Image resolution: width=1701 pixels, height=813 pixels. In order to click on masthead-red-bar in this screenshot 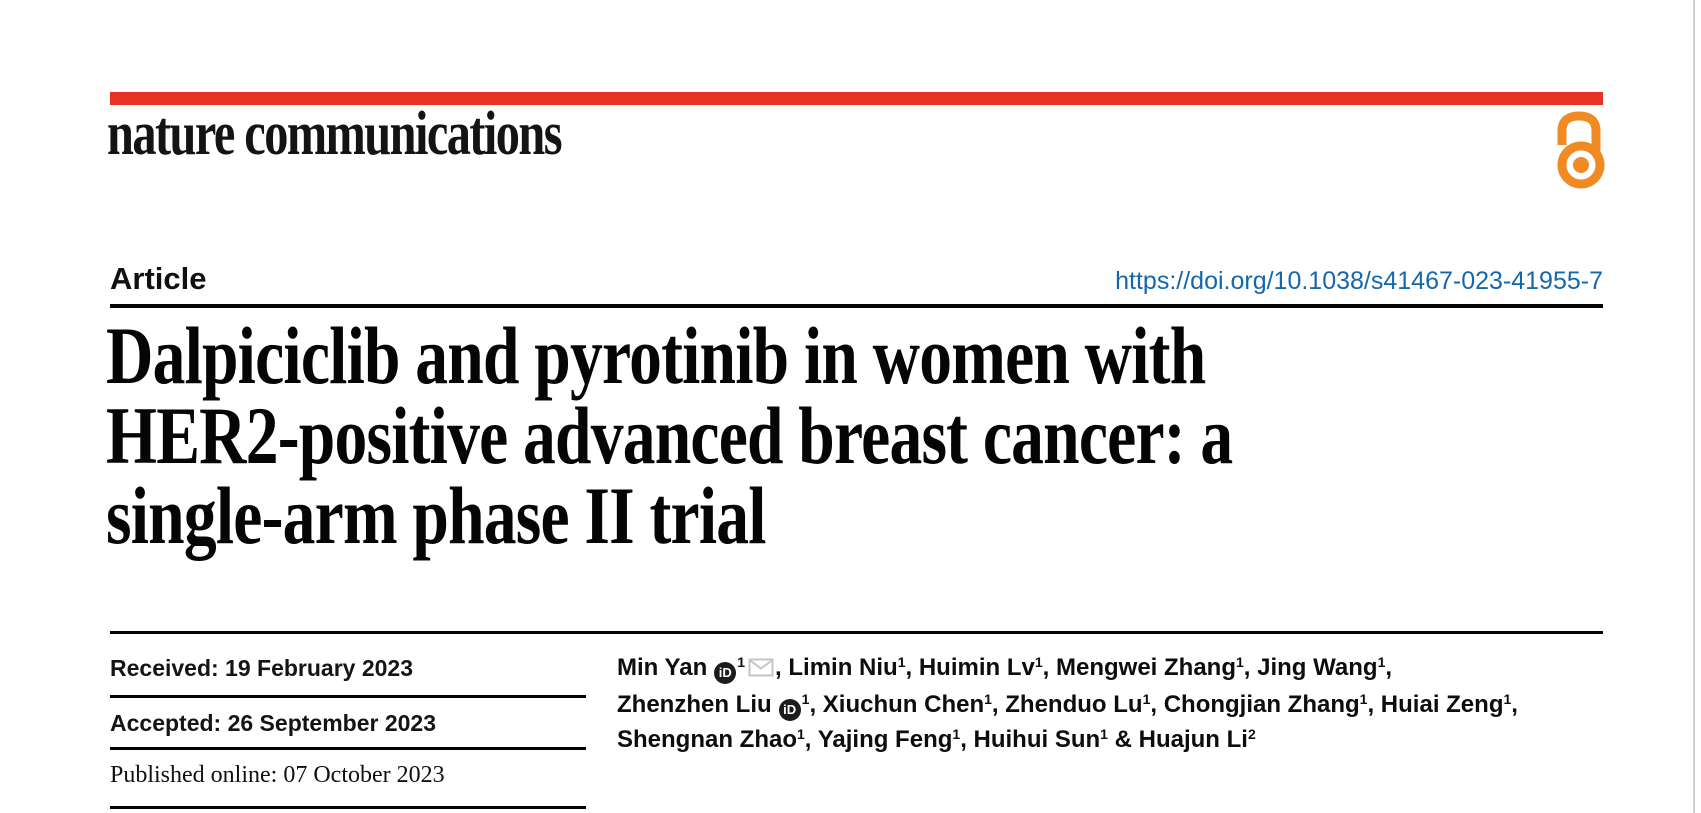, I will do `click(856, 98)`.